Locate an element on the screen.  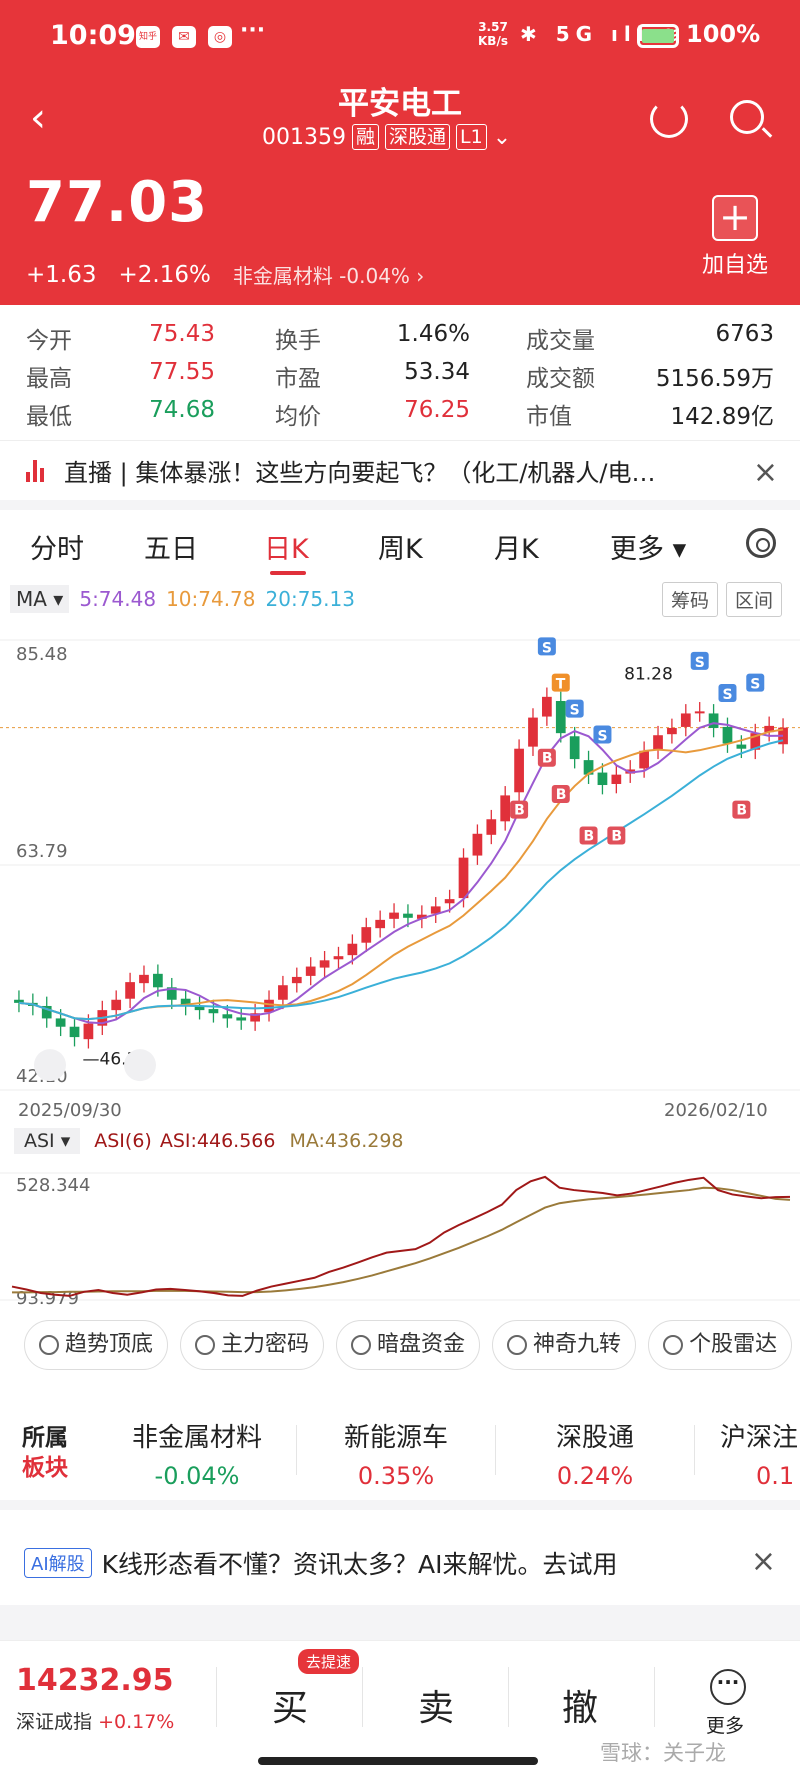
asi-select: ASI ▾ is located at coordinates (47, 1141).